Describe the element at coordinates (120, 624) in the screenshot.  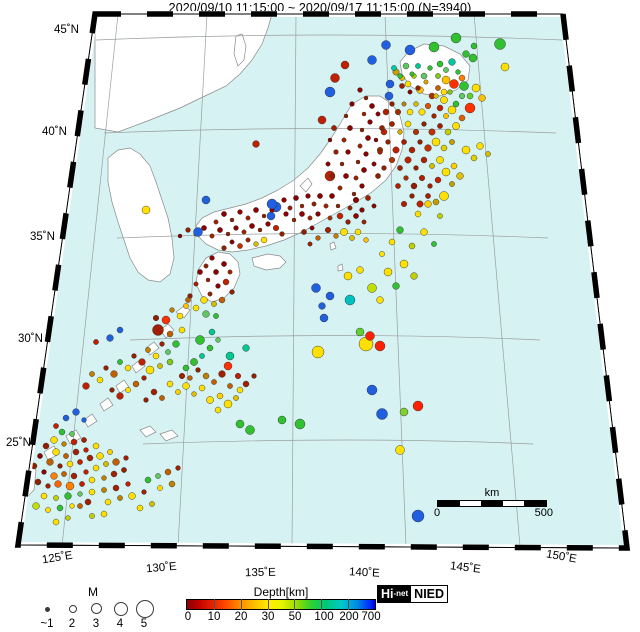
I see `magnitude-label-4: 4` at that location.